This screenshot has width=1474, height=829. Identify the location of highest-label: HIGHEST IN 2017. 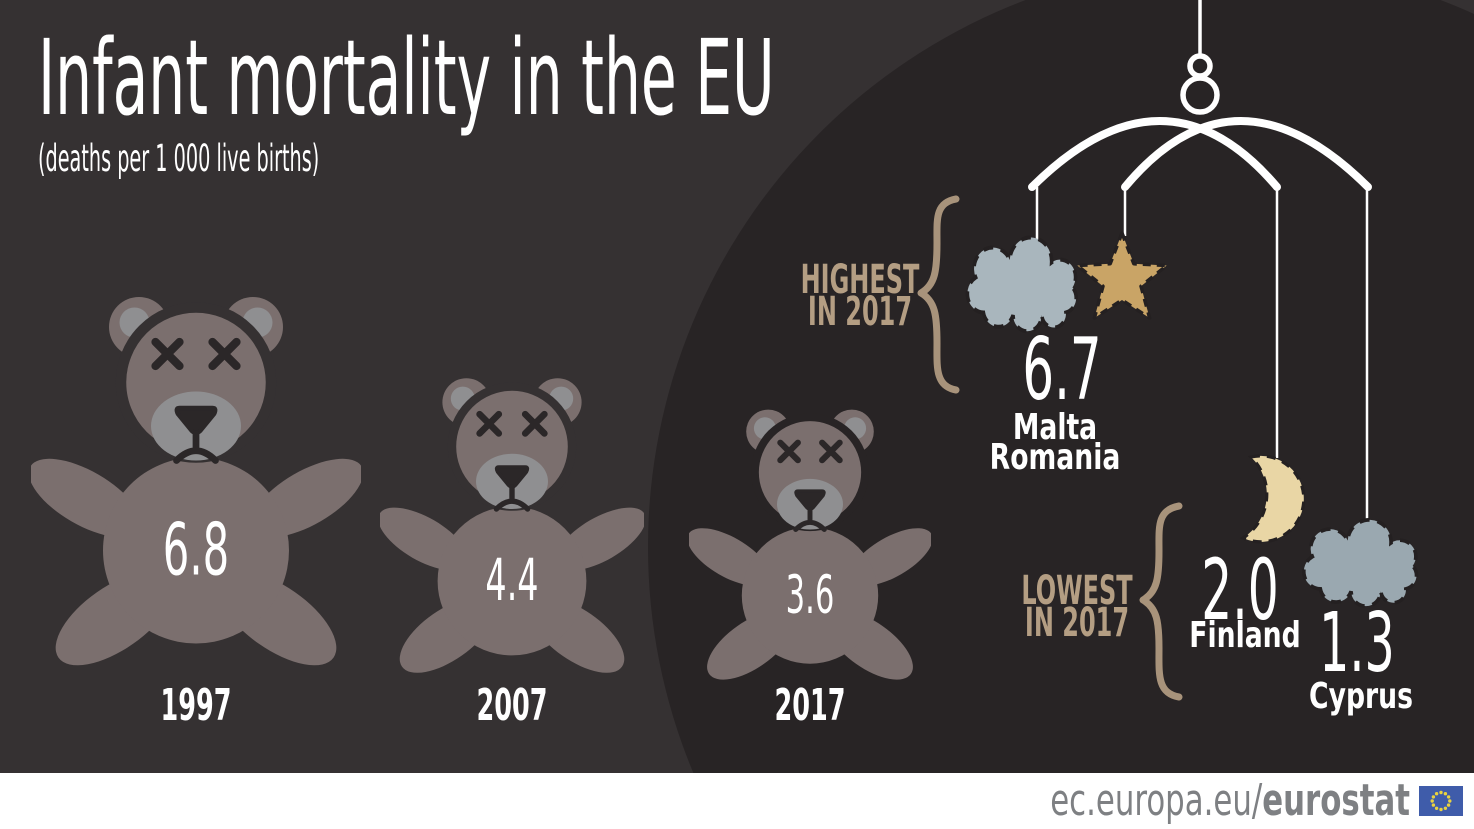
(860, 296).